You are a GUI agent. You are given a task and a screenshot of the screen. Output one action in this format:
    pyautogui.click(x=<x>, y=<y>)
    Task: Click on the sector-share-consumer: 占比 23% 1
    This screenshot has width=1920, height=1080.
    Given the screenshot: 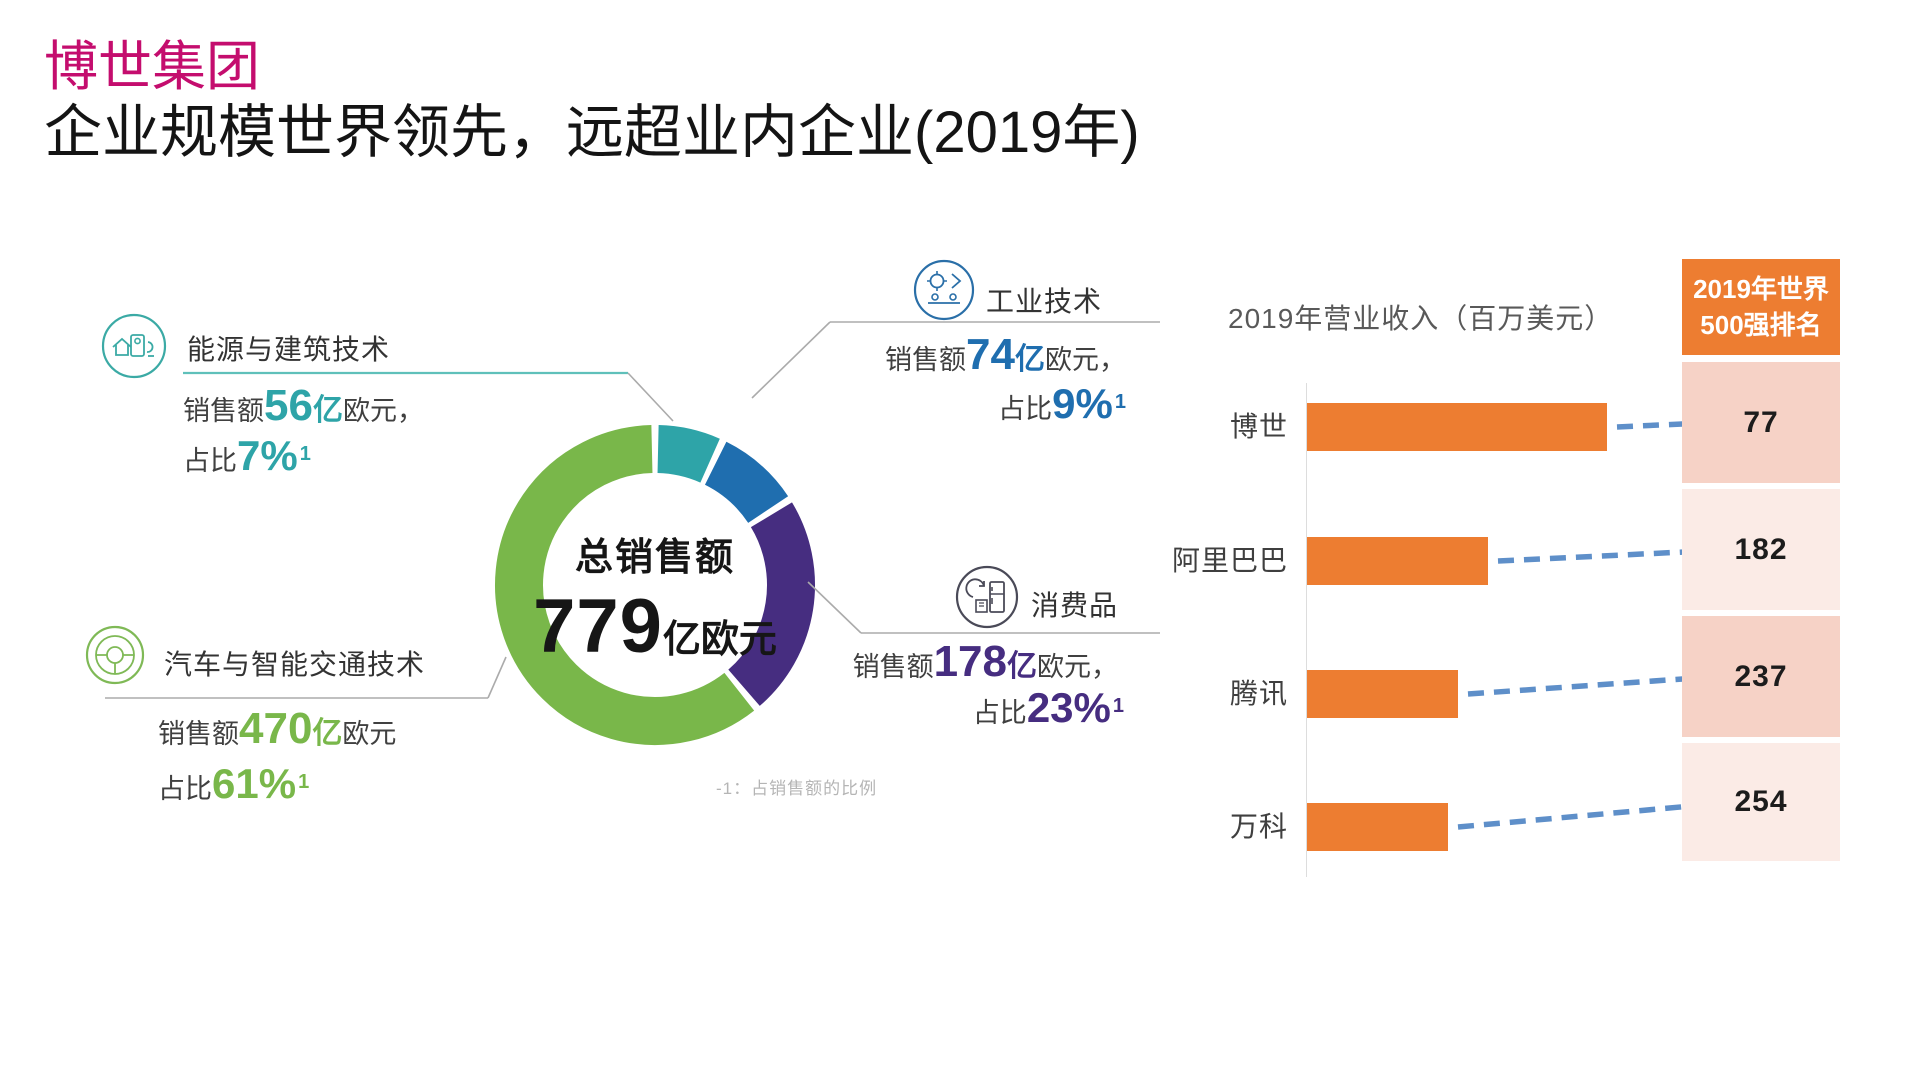 What is the action you would take?
    pyautogui.click(x=1048, y=707)
    